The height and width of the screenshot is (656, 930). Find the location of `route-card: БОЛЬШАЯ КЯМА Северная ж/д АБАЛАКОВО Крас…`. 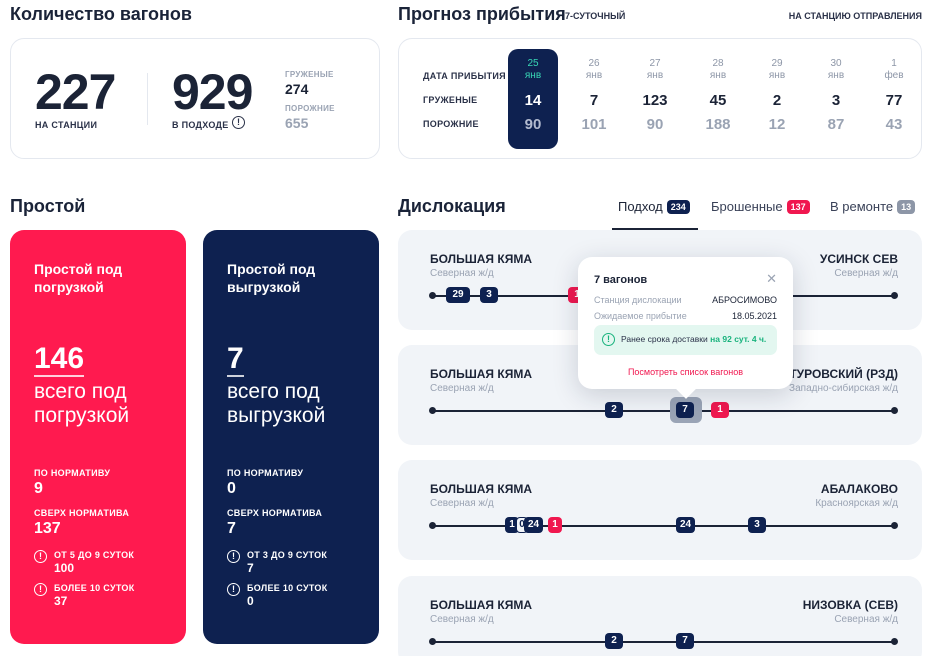

route-card: БОЛЬШАЯ КЯМА Северная ж/д АБАЛАКОВО Крас… is located at coordinates (660, 510).